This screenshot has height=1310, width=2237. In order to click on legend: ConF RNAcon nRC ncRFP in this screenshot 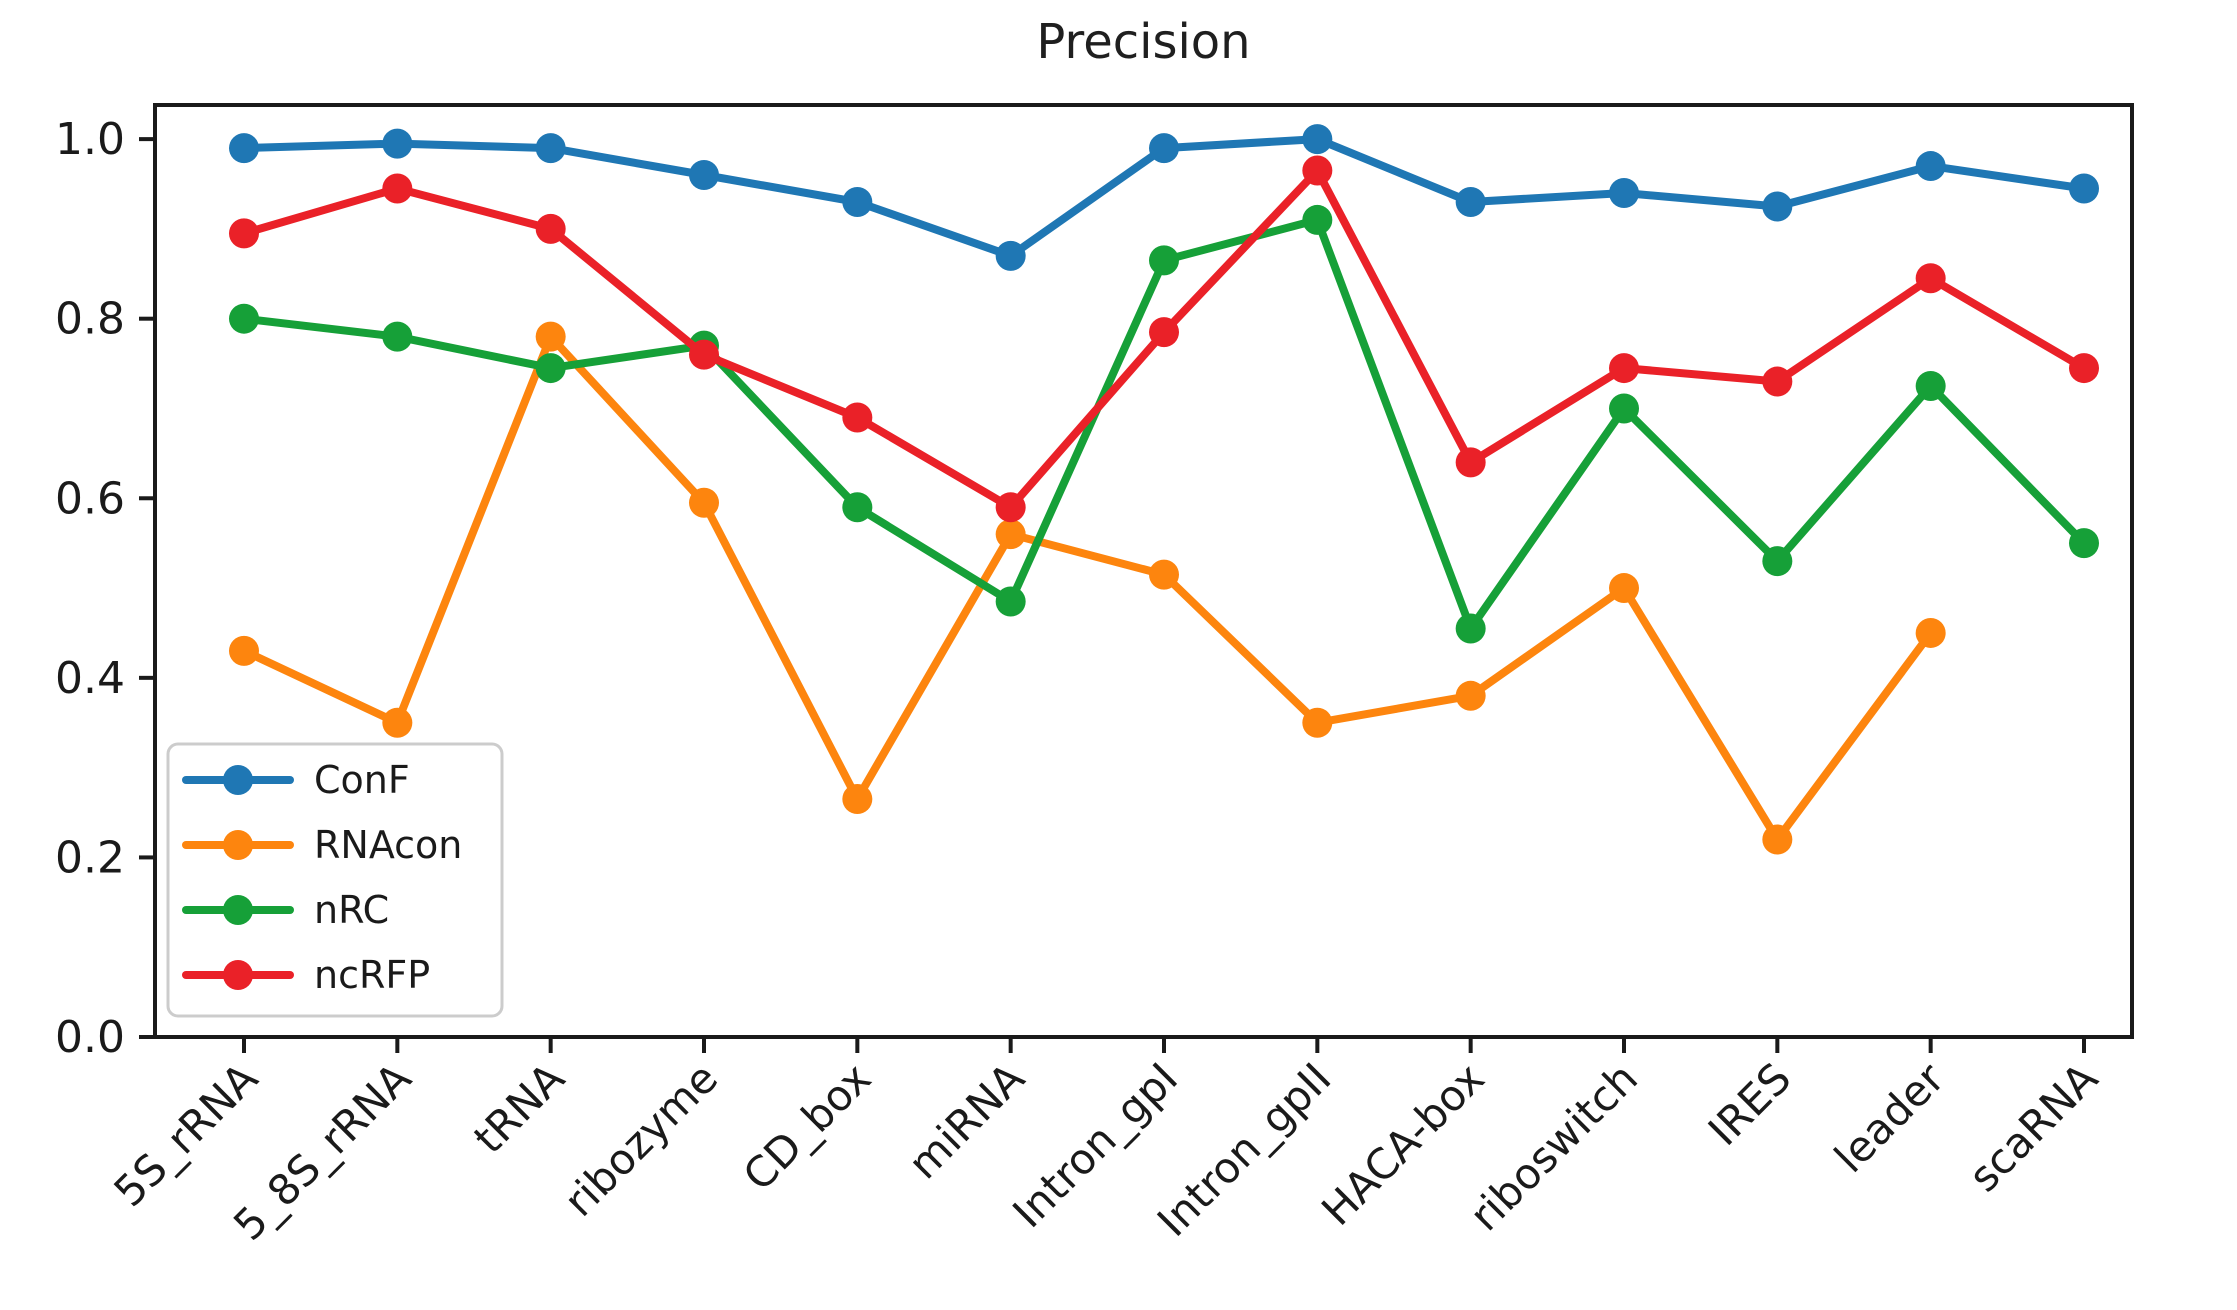, I will do `click(335, 880)`.